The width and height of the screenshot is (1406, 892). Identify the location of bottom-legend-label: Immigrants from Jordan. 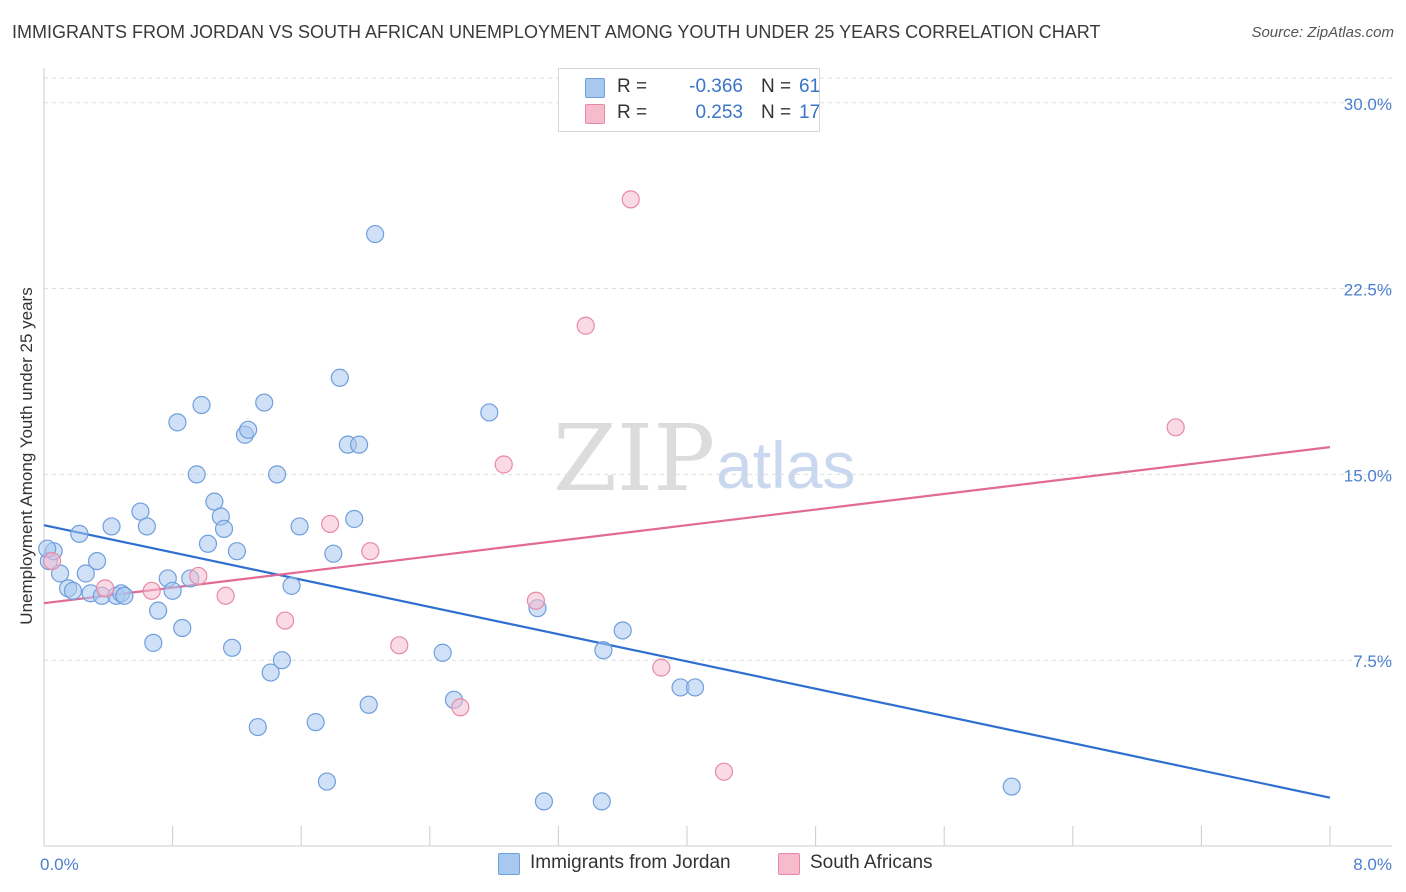
(630, 862).